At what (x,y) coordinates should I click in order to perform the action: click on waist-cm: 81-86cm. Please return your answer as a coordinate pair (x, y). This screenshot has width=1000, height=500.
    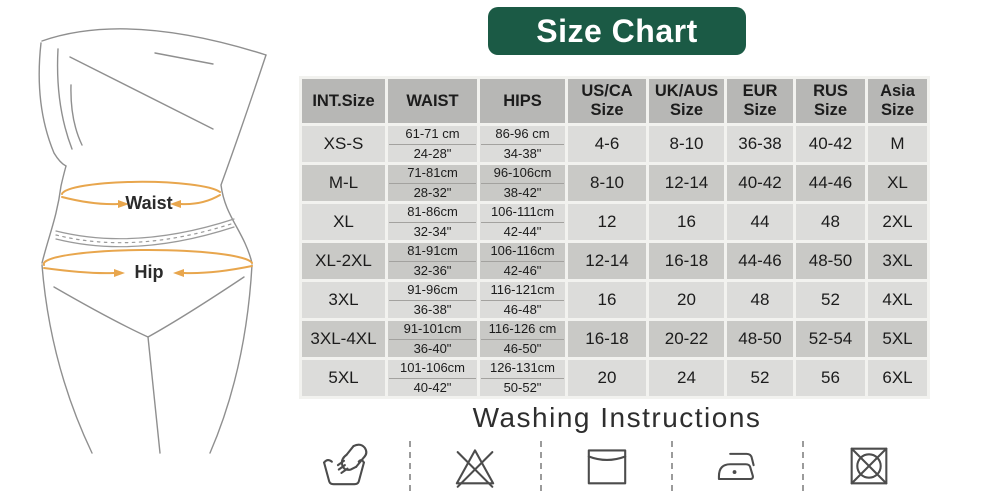
    Looking at the image, I should click on (432, 213).